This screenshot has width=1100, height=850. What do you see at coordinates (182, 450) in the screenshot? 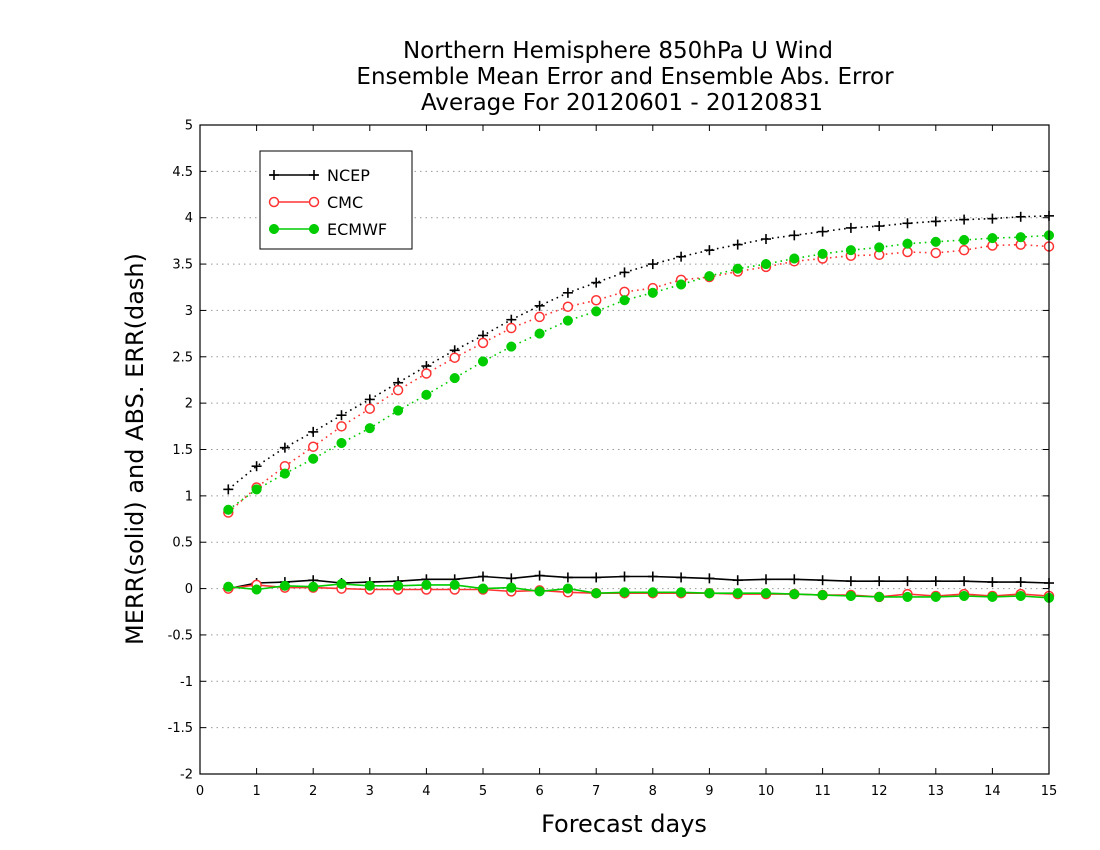
I see `y-tick-label: 1.5` at bounding box center [182, 450].